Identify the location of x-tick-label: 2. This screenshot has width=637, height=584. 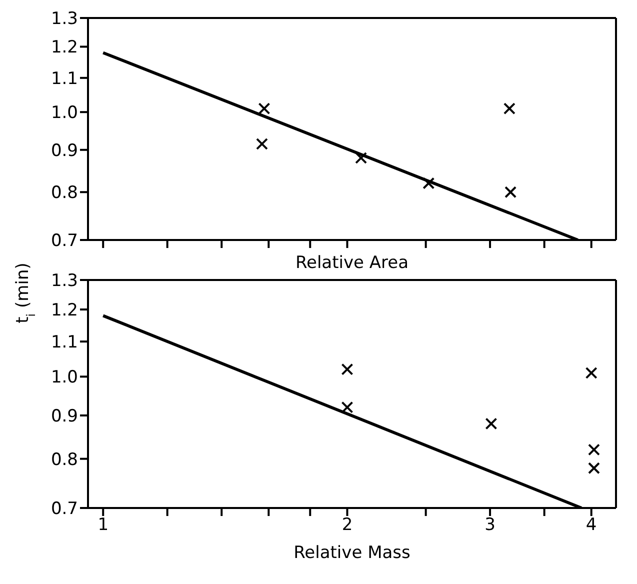
(347, 525).